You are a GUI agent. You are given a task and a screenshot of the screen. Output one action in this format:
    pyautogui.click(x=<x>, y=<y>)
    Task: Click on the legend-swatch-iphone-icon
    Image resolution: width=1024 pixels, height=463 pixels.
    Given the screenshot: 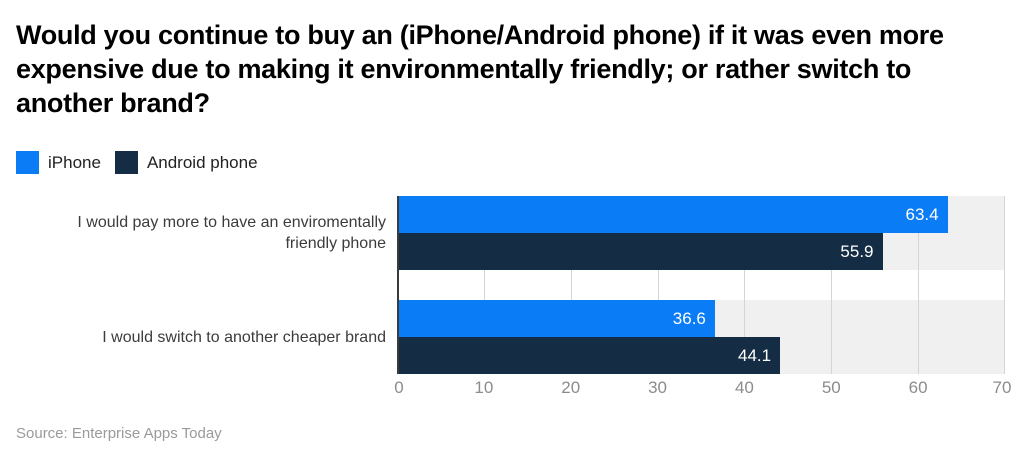 What is the action you would take?
    pyautogui.click(x=27, y=162)
    